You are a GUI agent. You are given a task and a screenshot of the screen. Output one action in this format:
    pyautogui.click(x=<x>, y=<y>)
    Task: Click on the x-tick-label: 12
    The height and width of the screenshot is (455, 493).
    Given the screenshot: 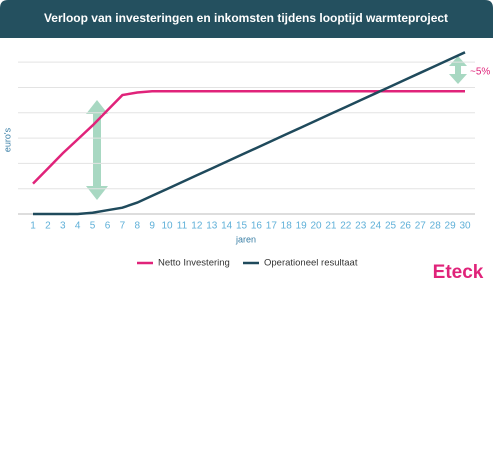 What is the action you would take?
    pyautogui.click(x=197, y=226)
    